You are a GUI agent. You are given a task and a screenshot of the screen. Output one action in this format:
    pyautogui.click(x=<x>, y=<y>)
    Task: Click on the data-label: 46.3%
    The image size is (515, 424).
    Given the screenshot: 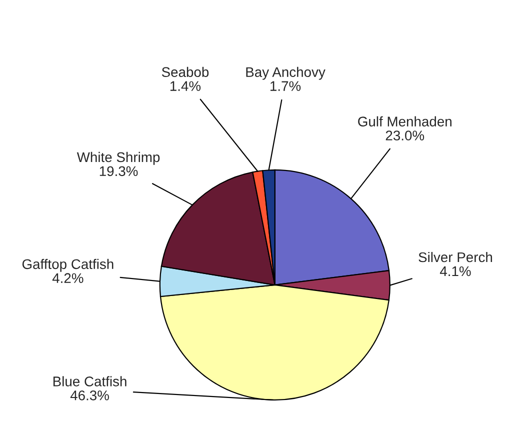 What is the action you would take?
    pyautogui.click(x=89, y=395)
    